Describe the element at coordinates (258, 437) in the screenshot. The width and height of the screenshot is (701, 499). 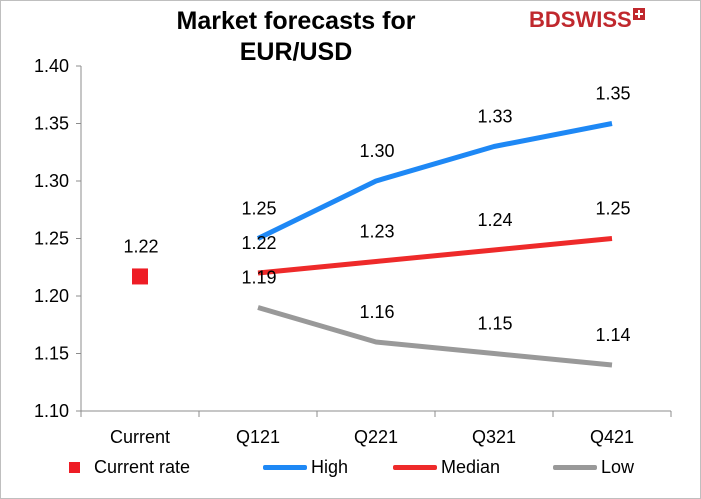
I see `x-tick-label: Q121` at that location.